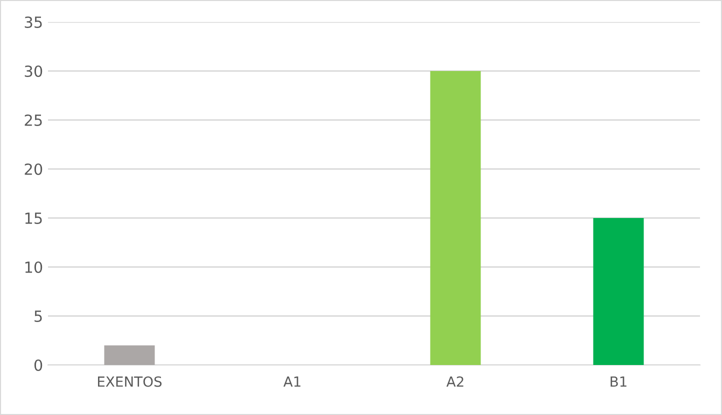 Image resolution: width=722 pixels, height=415 pixels. I want to click on x-tick-label: A2, so click(455, 381).